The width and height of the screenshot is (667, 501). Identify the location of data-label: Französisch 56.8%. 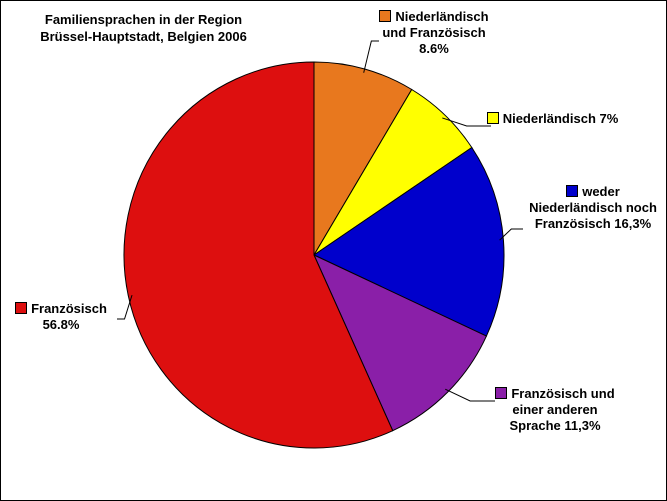
(61, 317).